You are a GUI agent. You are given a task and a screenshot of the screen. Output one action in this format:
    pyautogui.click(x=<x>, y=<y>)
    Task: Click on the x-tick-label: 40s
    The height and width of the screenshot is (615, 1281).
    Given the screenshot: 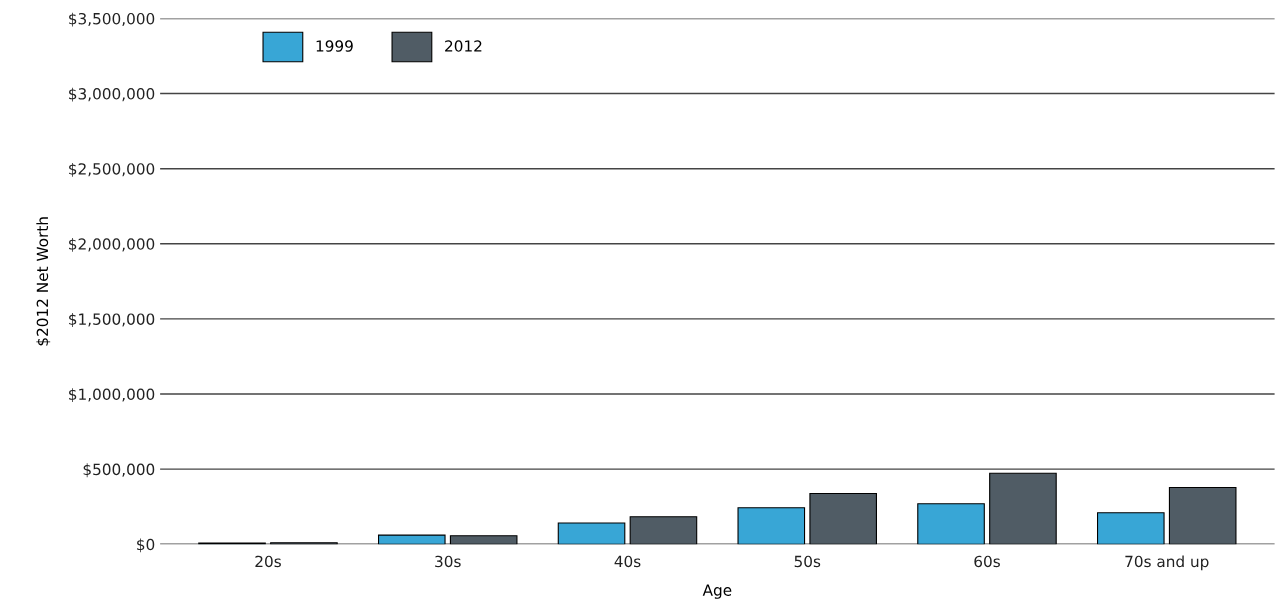 What is the action you would take?
    pyautogui.click(x=627, y=561)
    